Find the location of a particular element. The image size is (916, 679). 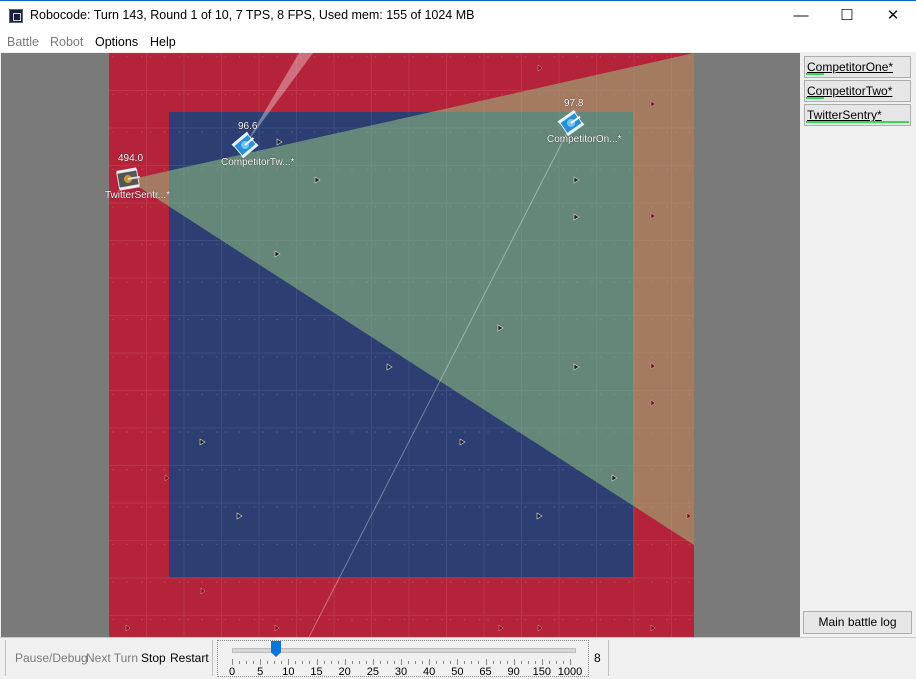

robot-button-competitortwo: CompetitorTwo* is located at coordinates (857, 91).